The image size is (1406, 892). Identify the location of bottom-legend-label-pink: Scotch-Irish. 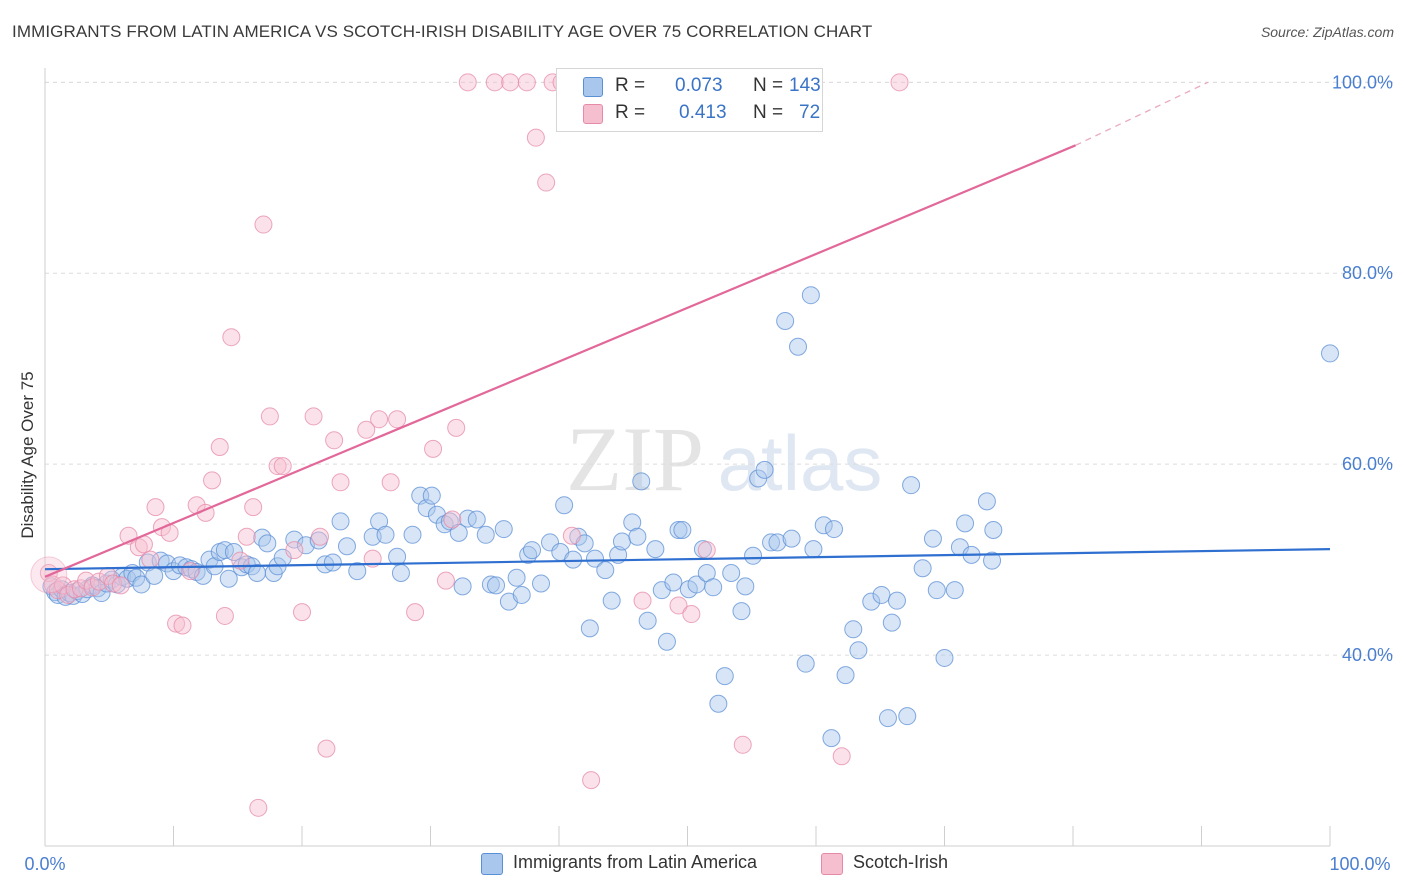
(901, 862).